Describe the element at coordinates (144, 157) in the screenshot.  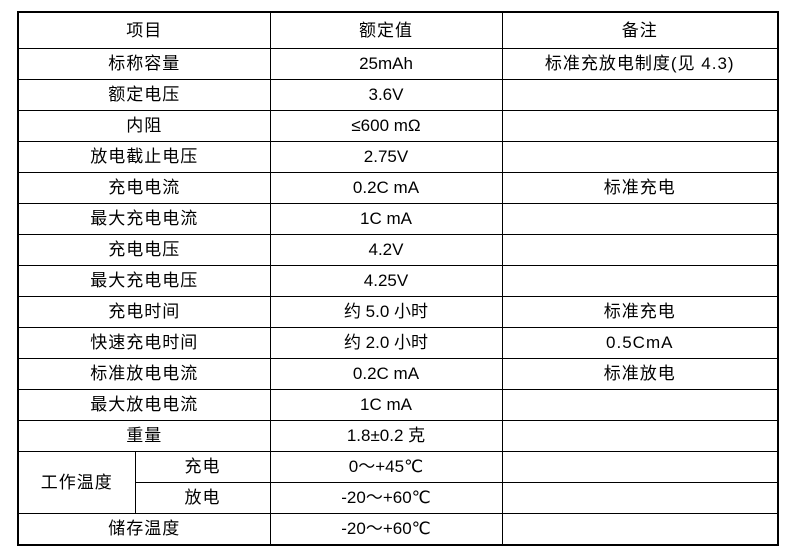
I see `item-cell: 放电截止电压` at that location.